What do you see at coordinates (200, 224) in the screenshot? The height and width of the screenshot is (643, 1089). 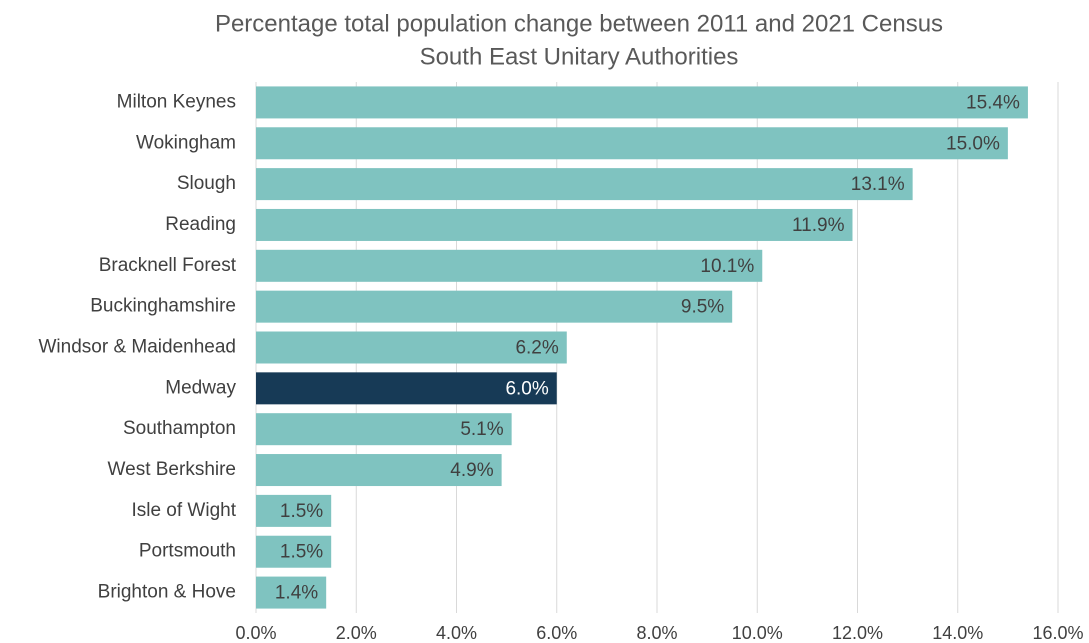 I see `y-tick-label: Reading` at bounding box center [200, 224].